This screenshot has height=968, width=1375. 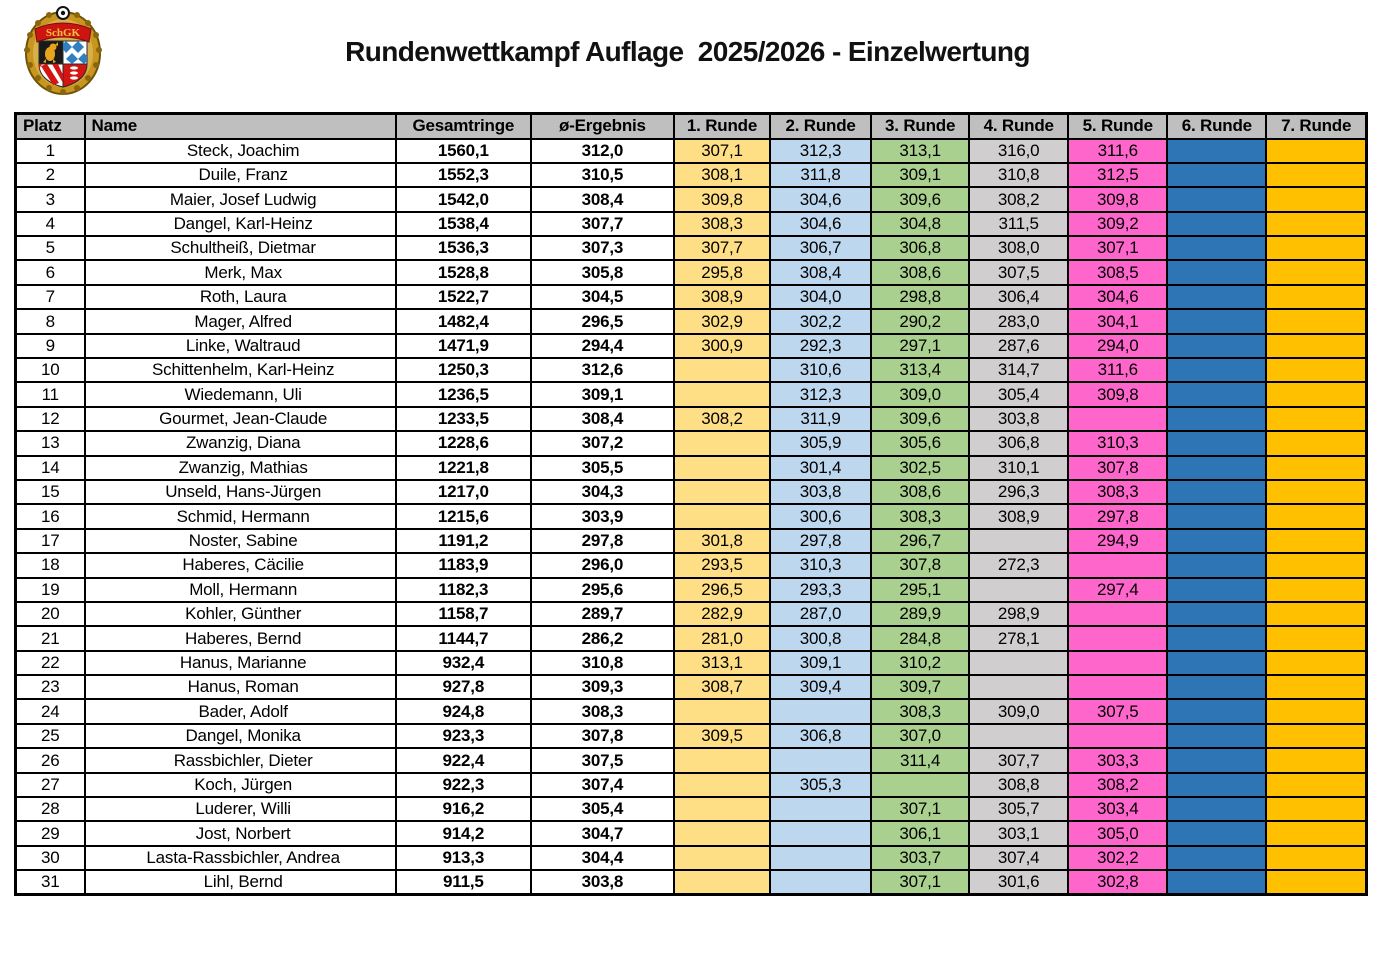 I want to click on runde-3-cell, so click(x=920, y=785).